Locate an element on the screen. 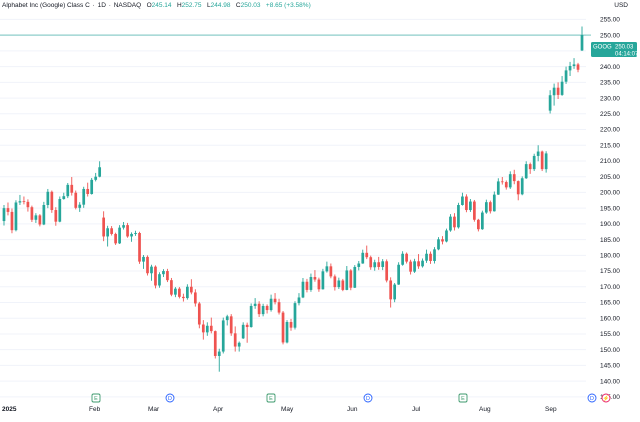  time-axis: 2025 Feb Mar Apr May Jun Jul Aug Sep is located at coordinates (279, 409).